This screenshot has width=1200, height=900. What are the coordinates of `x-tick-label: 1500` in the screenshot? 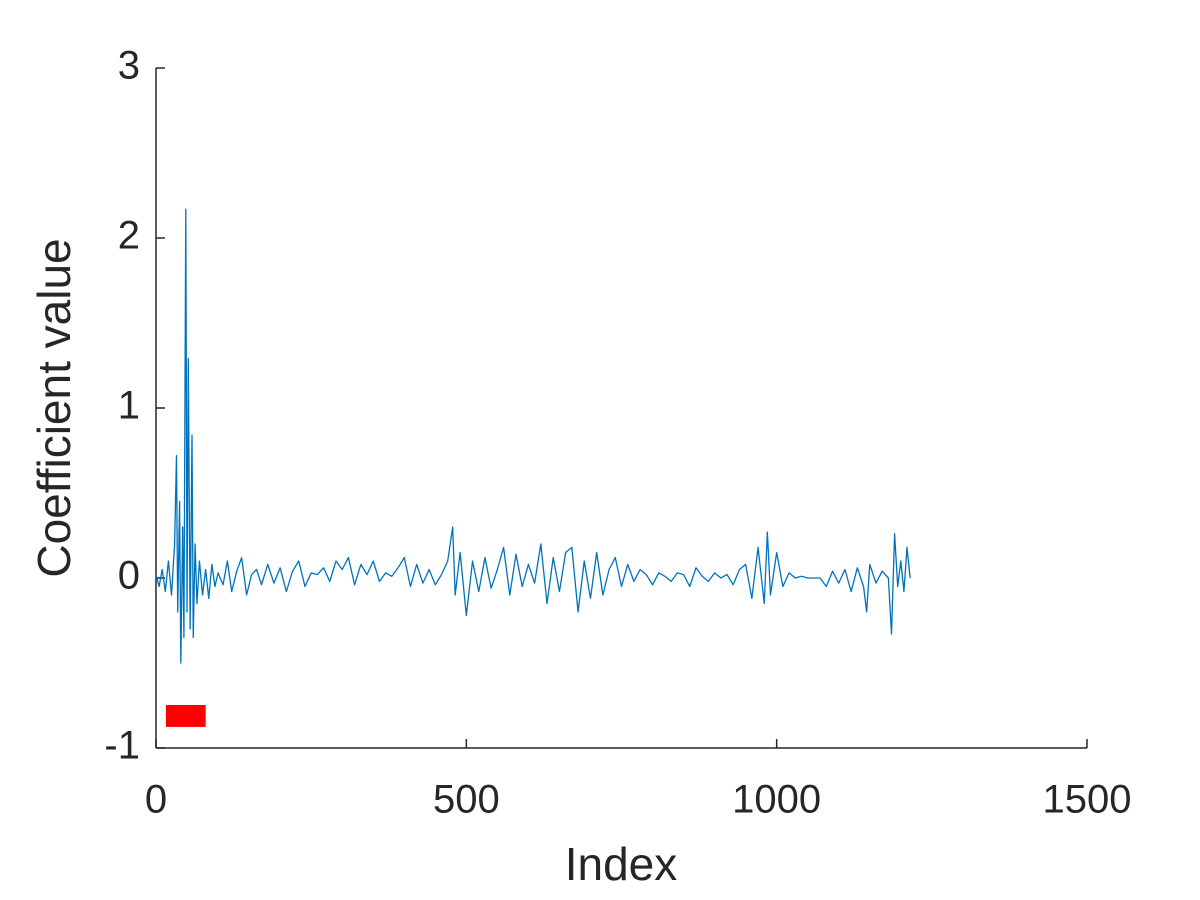 It's located at (1087, 800).